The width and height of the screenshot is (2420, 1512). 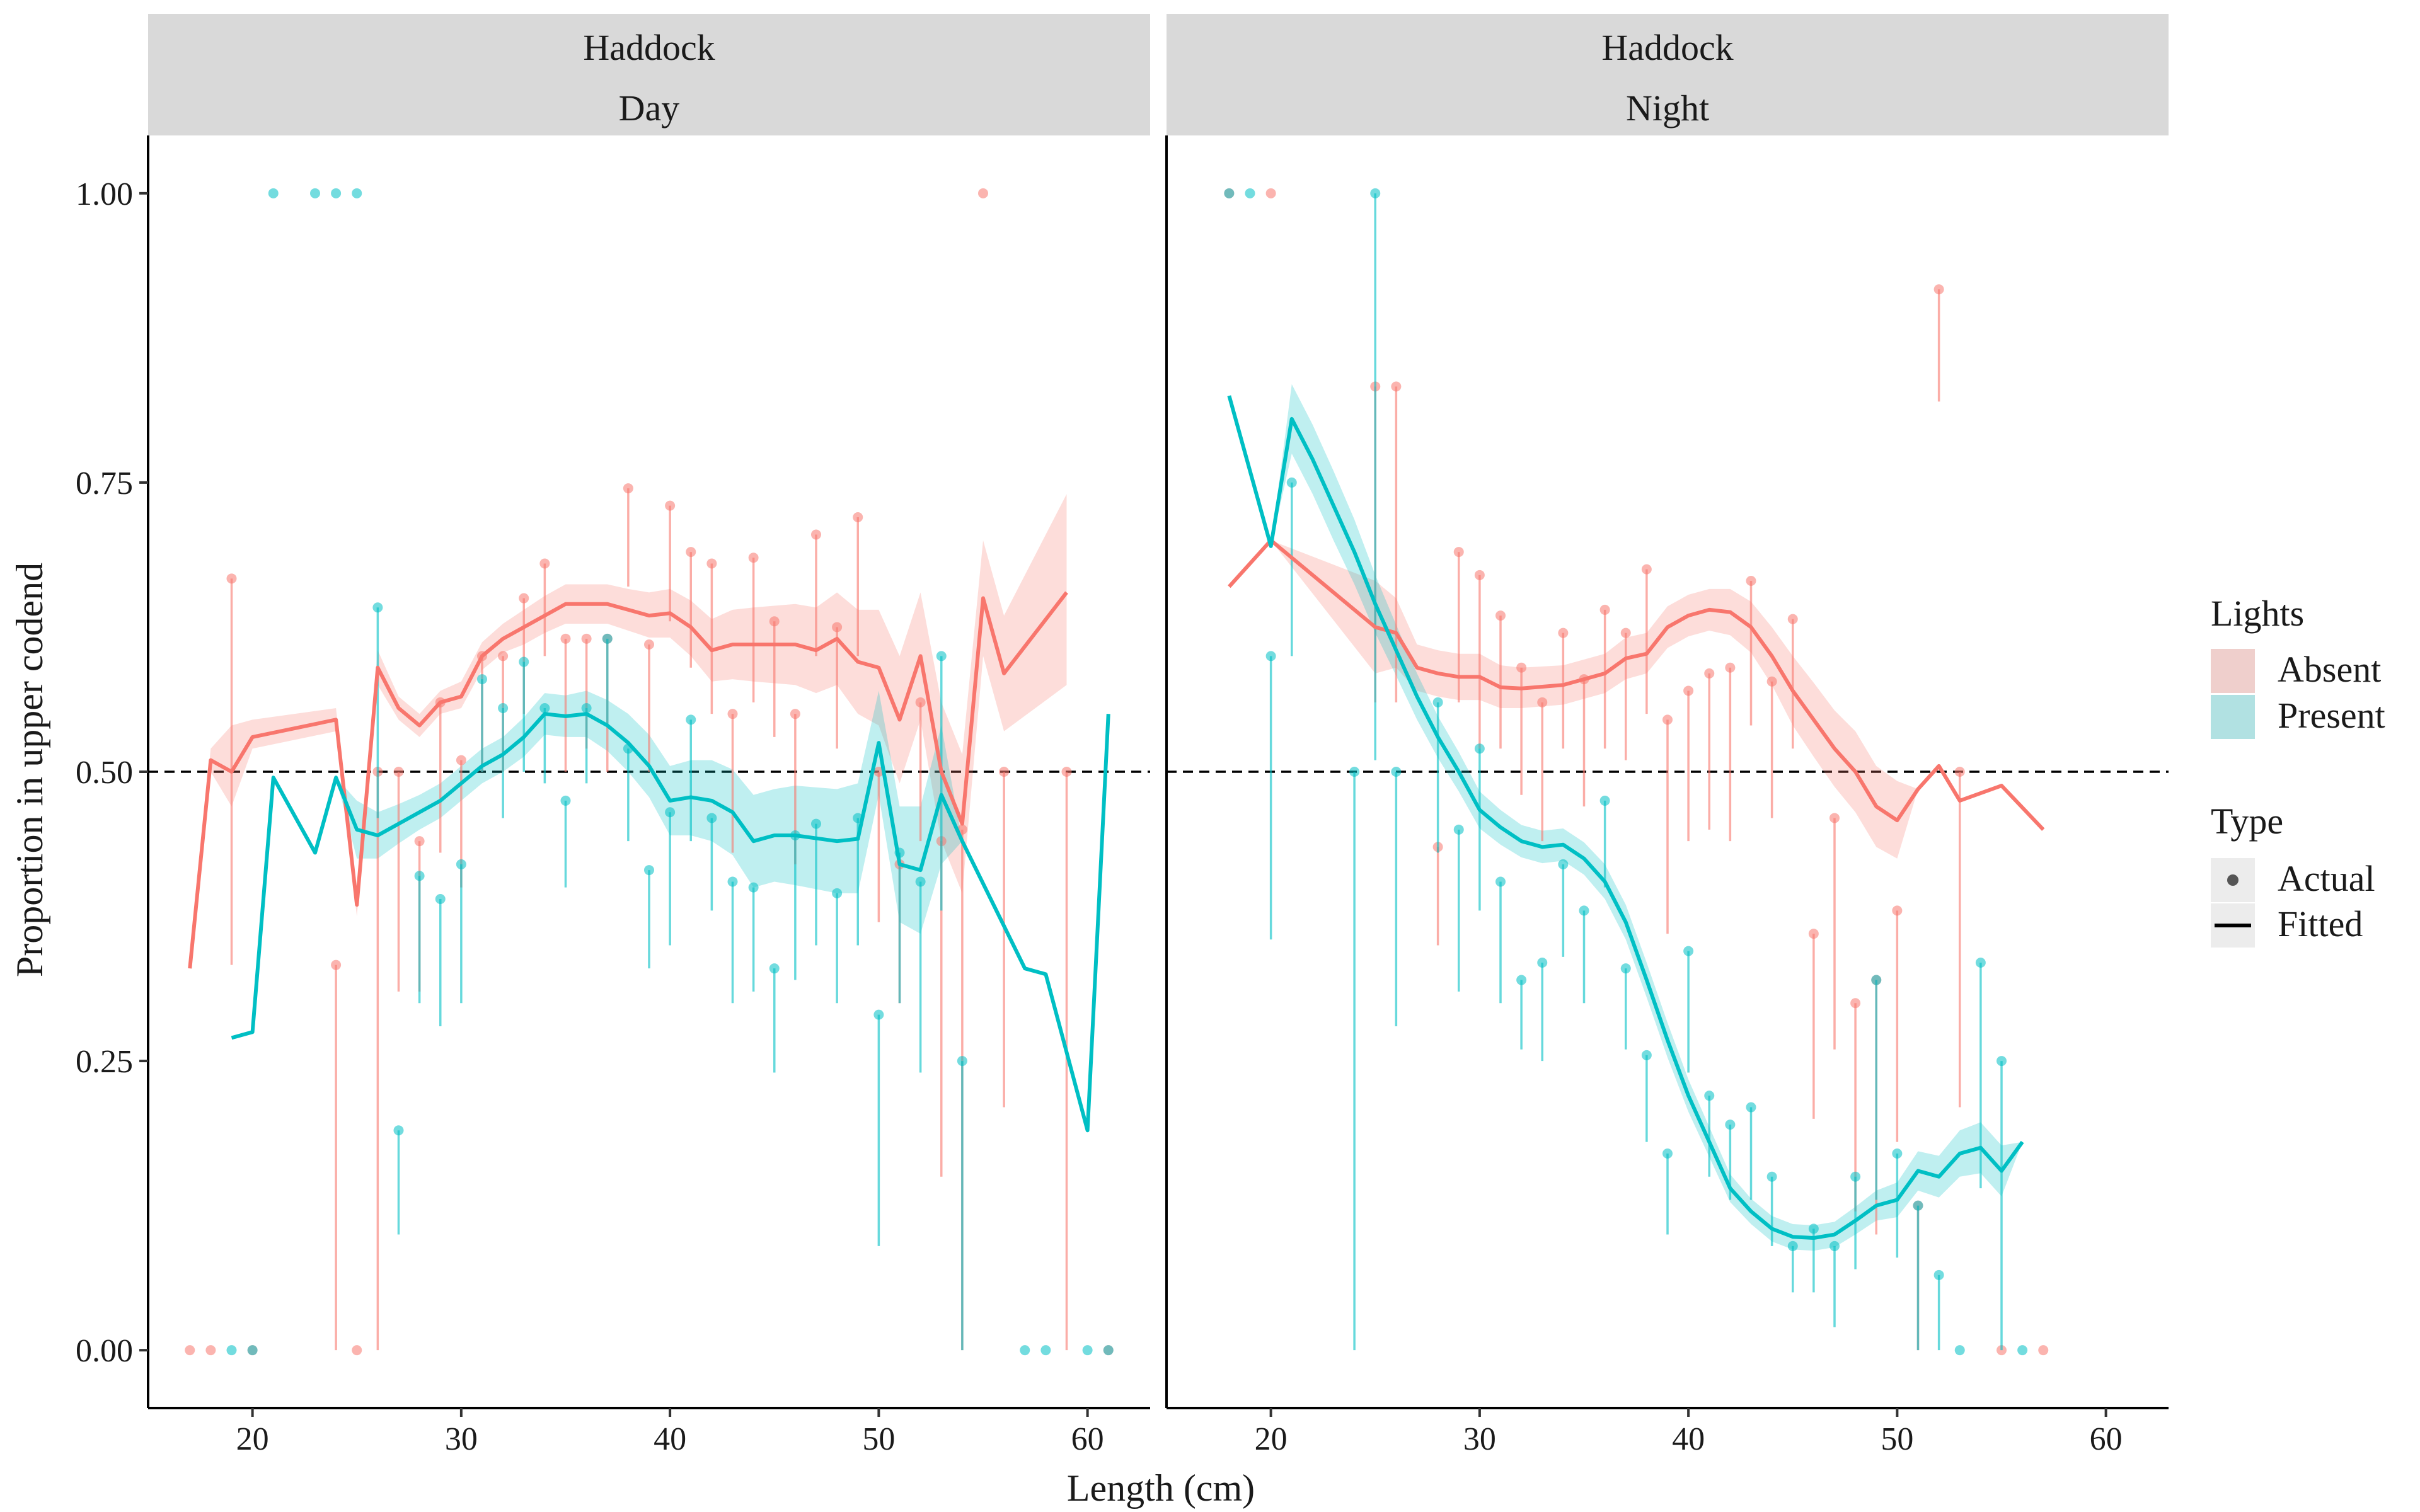 I want to click on facet-strip, so click(x=649, y=74).